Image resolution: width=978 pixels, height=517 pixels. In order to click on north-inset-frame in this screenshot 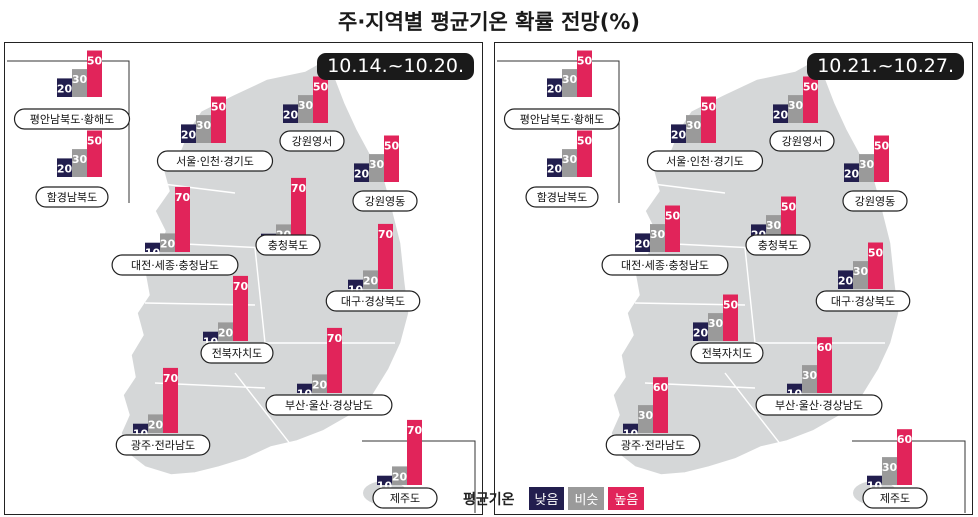, I will do `click(558, 131)`.